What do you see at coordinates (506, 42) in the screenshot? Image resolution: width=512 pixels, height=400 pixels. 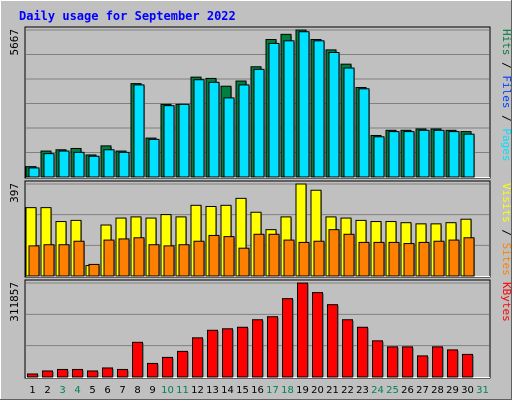 I see `legend-entry: Hits` at bounding box center [506, 42].